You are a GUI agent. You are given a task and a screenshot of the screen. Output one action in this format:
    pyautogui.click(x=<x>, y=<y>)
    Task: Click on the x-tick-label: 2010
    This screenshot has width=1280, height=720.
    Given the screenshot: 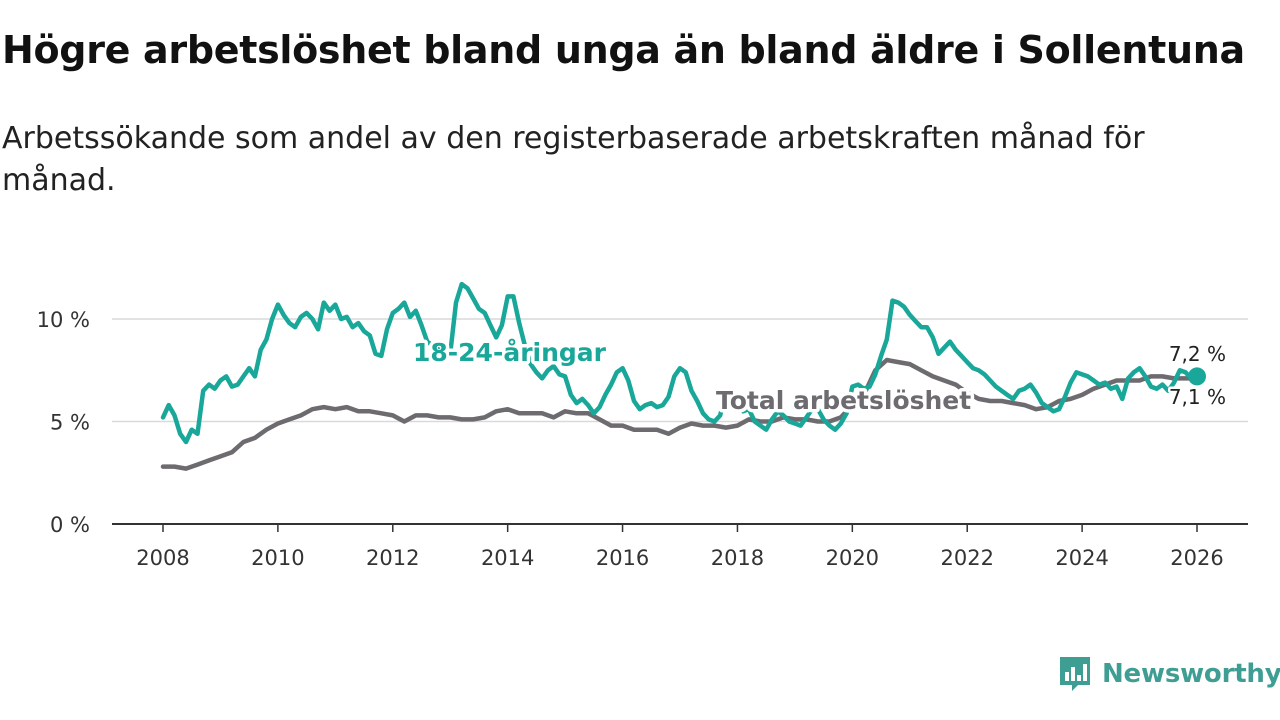 What is the action you would take?
    pyautogui.click(x=277, y=558)
    